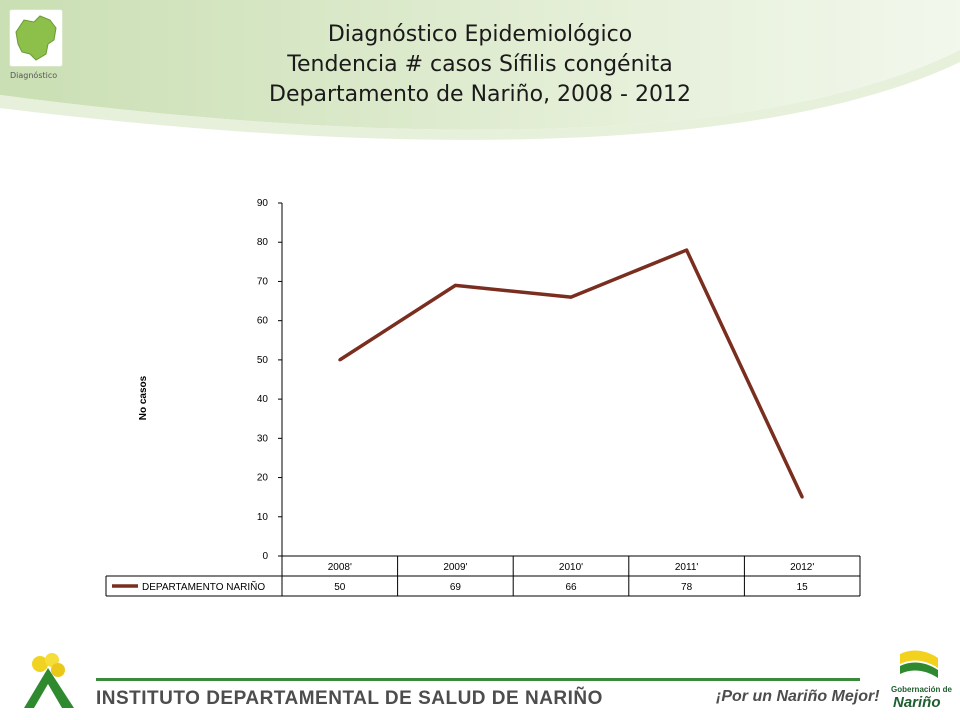 The height and width of the screenshot is (720, 960). Describe the element at coordinates (203, 586) in the screenshot. I see `legend-series-name: DEPARTAMENTO NARIÑO` at that location.